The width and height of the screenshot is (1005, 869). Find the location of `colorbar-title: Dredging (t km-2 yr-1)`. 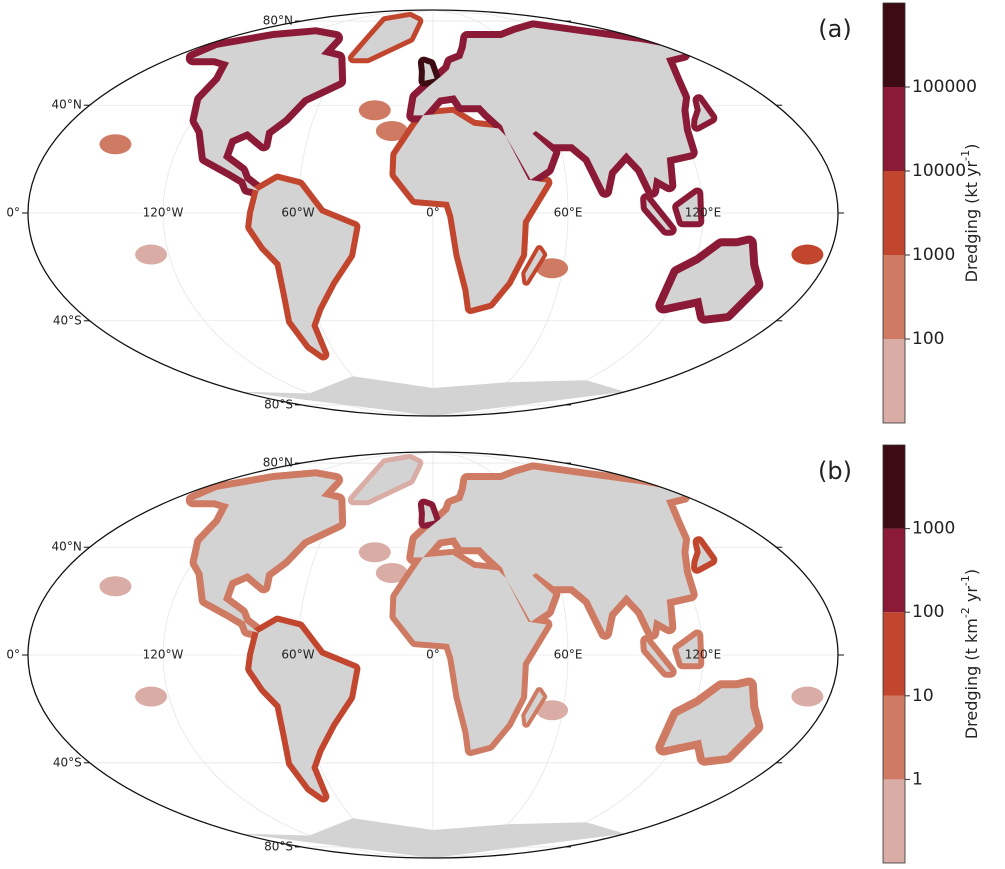

colorbar-title: Dredging (t km-2 yr-1) is located at coordinates (970, 654).